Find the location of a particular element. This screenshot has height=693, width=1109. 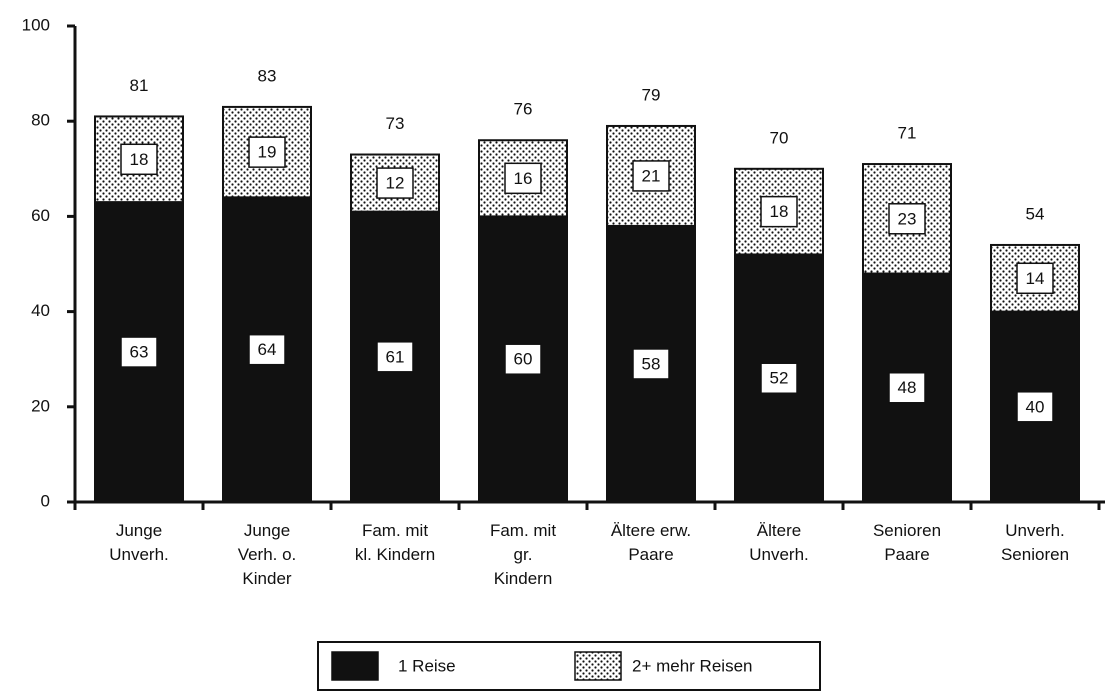

x-tick-label-line: Kinder is located at coordinates (266, 578).